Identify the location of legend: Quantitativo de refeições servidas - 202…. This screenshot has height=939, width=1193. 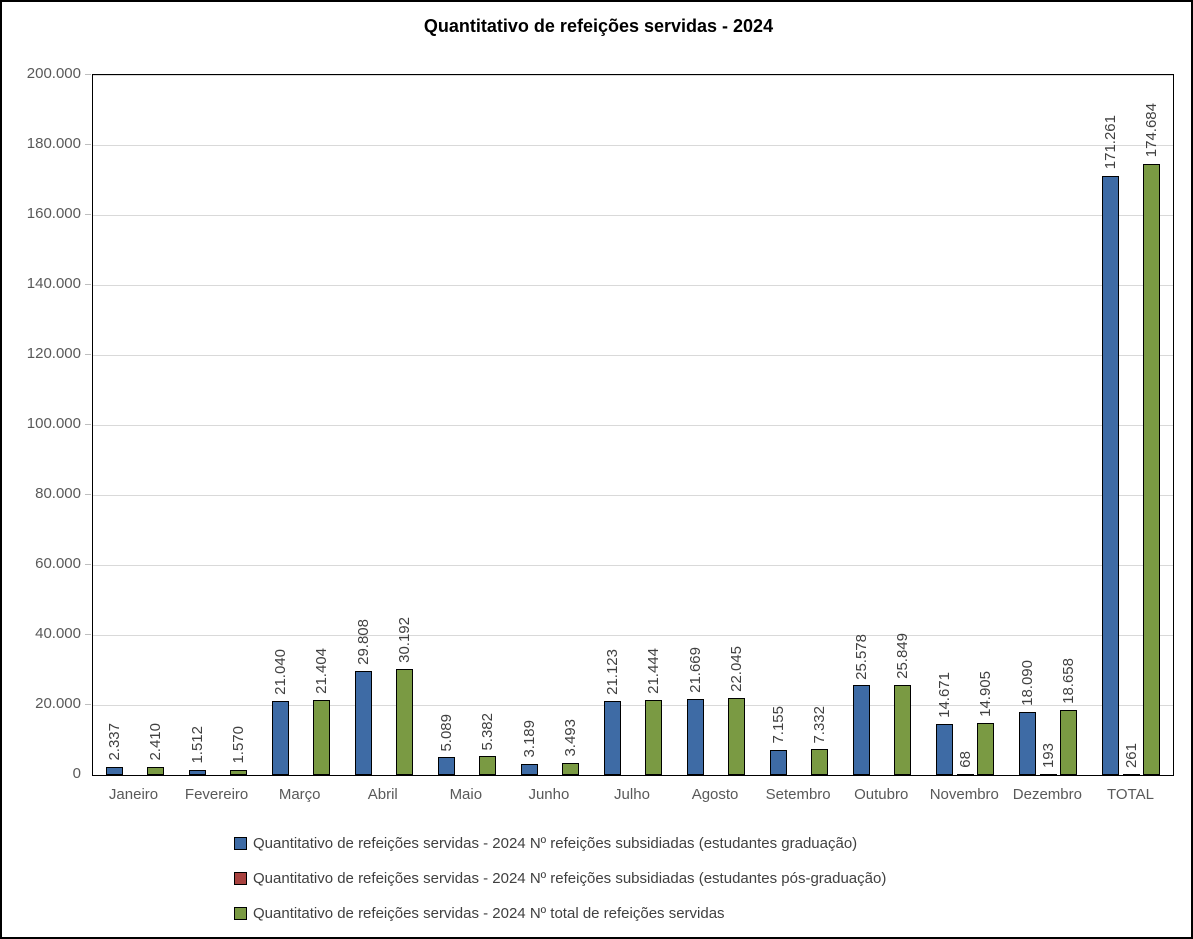
(560, 884).